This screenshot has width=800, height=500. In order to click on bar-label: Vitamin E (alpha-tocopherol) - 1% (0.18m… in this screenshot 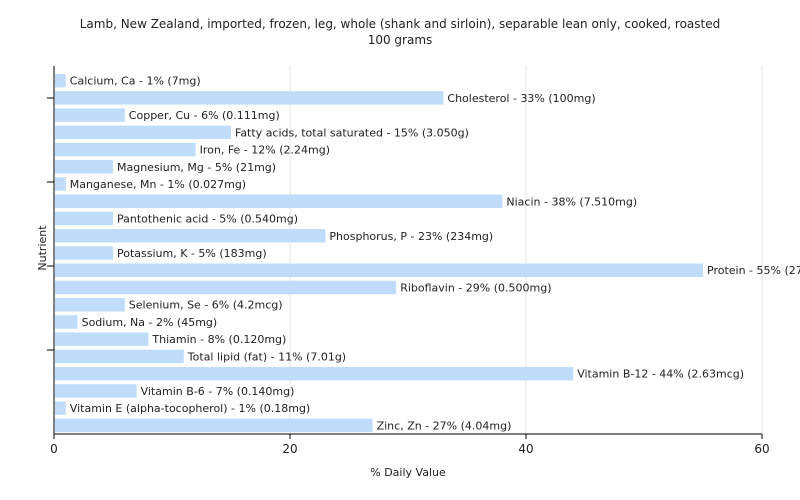, I will do `click(190, 408)`.